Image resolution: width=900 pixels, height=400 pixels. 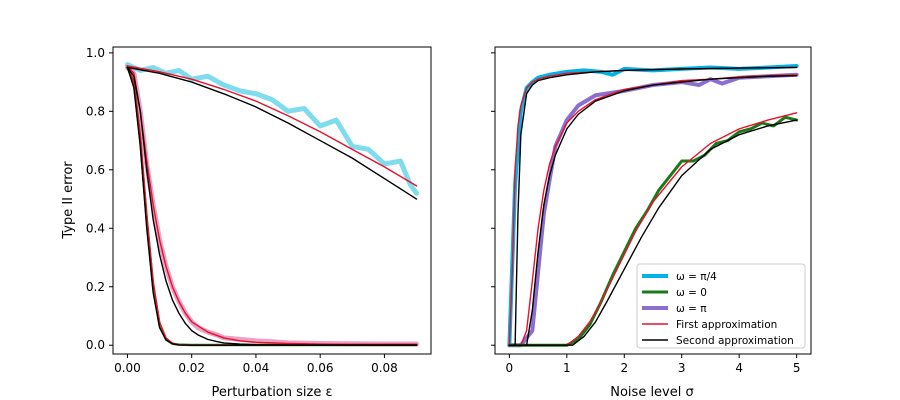 What do you see at coordinates (493, 199) in the screenshot?
I see `right-chart-y-ticks` at bounding box center [493, 199].